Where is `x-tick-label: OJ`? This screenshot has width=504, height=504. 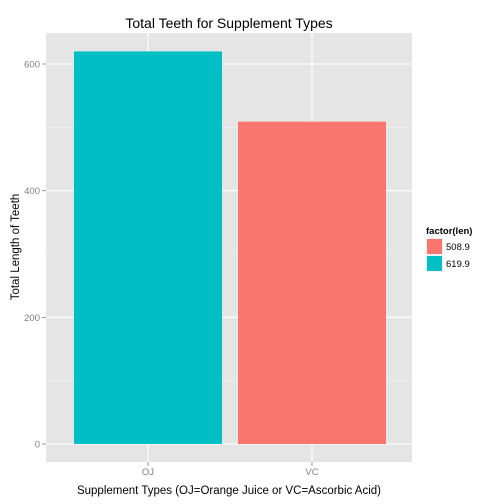 x-tick-label: OJ is located at coordinates (148, 472).